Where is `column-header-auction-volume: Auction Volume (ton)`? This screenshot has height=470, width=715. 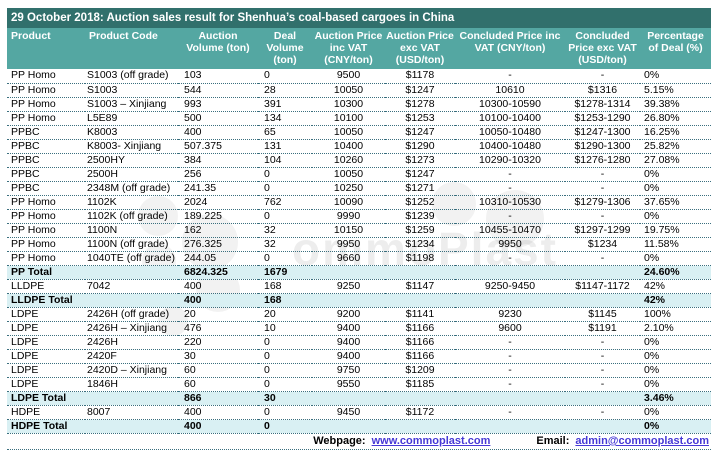 column-header-auction-volume: Auction Volume (ton) is located at coordinates (218, 48).